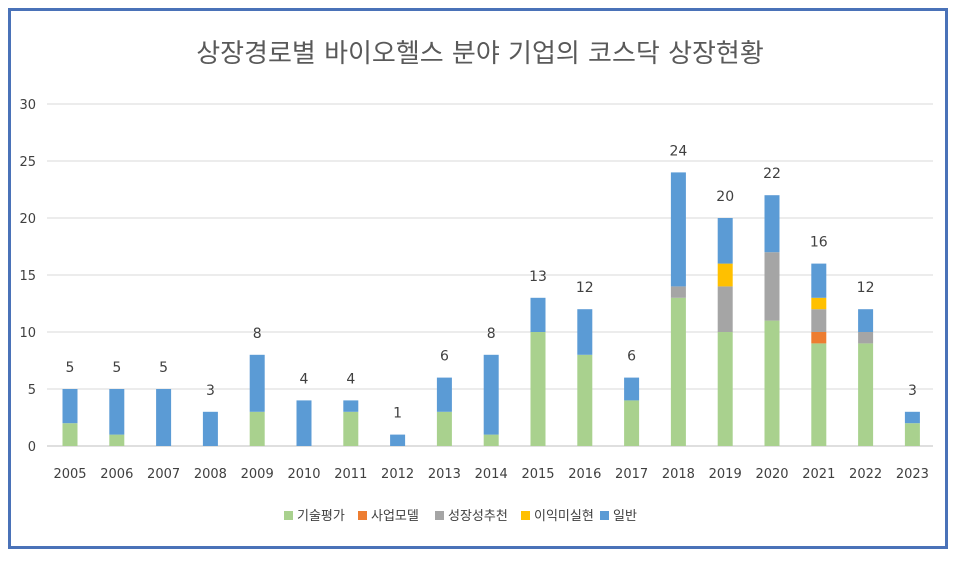 The image size is (960, 563). Describe the element at coordinates (584, 474) in the screenshot. I see `x-tick-label: 2016` at that location.